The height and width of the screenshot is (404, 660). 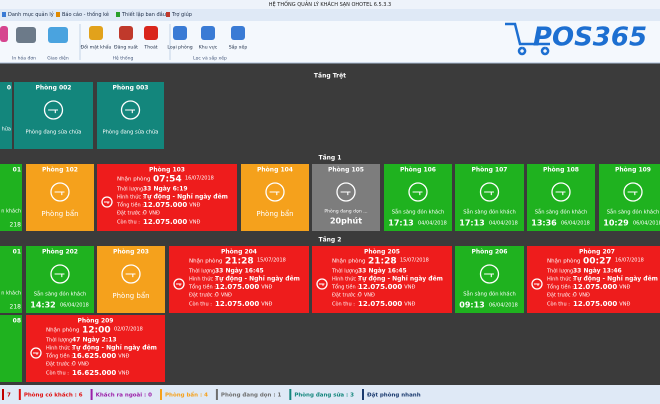 I want to click on room-fragment: n khách, so click(x=11, y=293).